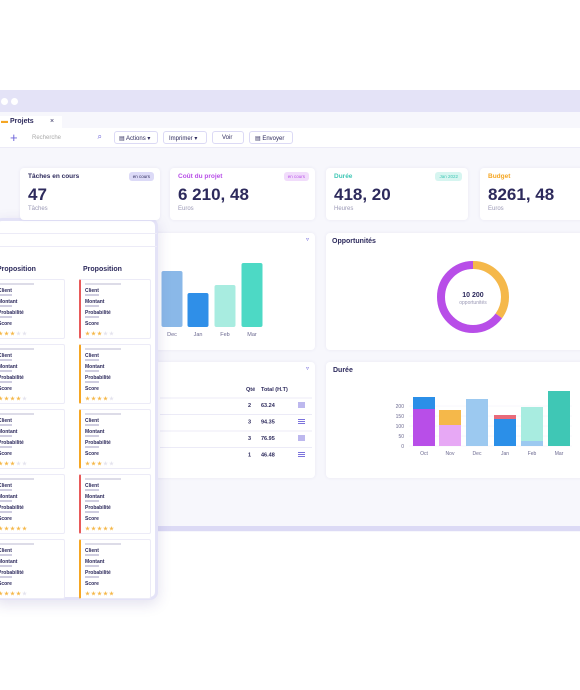 The height and width of the screenshot is (690, 580). I want to click on kpi-title: Durée, so click(343, 176).